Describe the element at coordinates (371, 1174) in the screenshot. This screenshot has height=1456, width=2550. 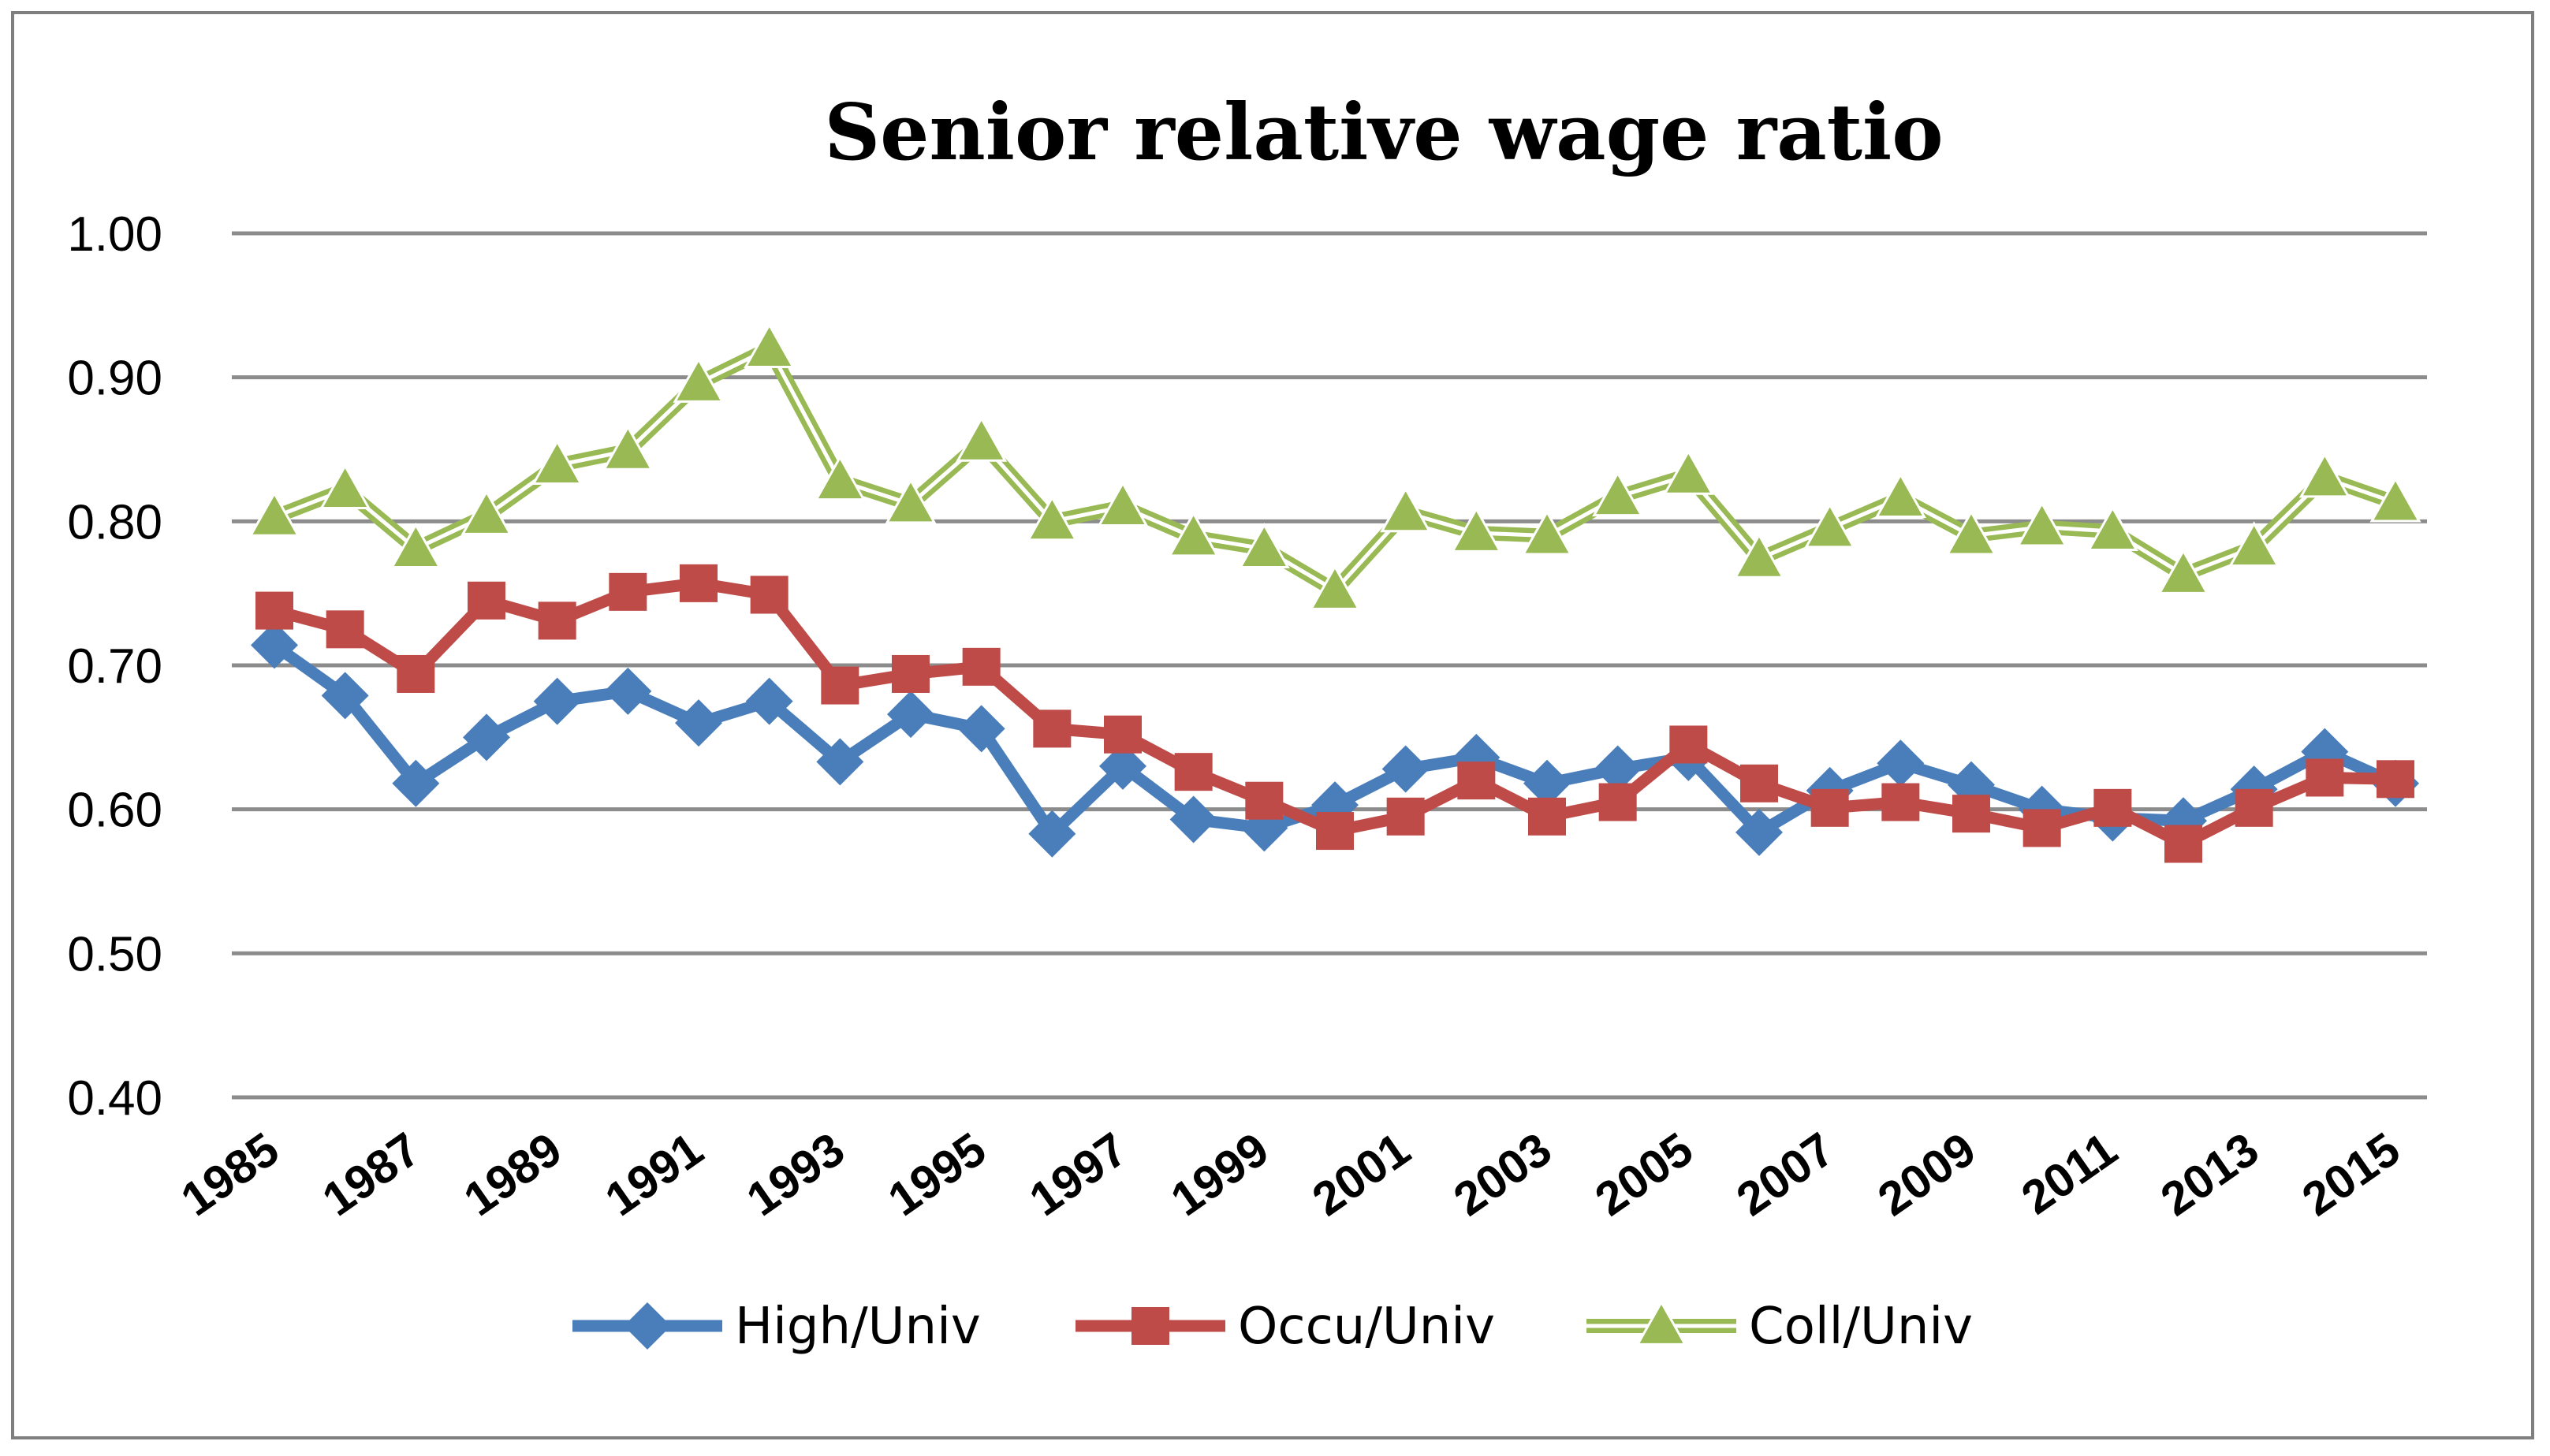
I see `x-tick-label: 1987` at that location.